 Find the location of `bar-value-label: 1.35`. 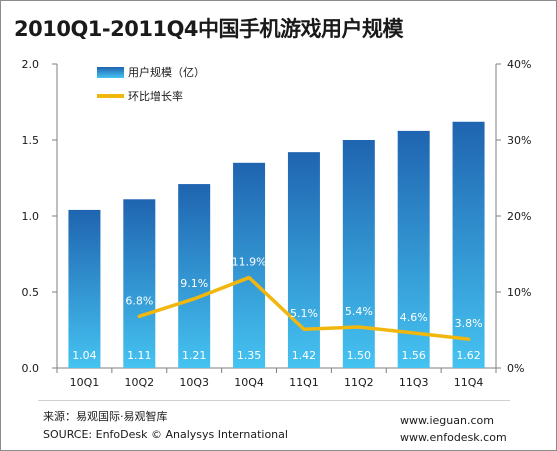

bar-value-label: 1.35 is located at coordinates (249, 355).